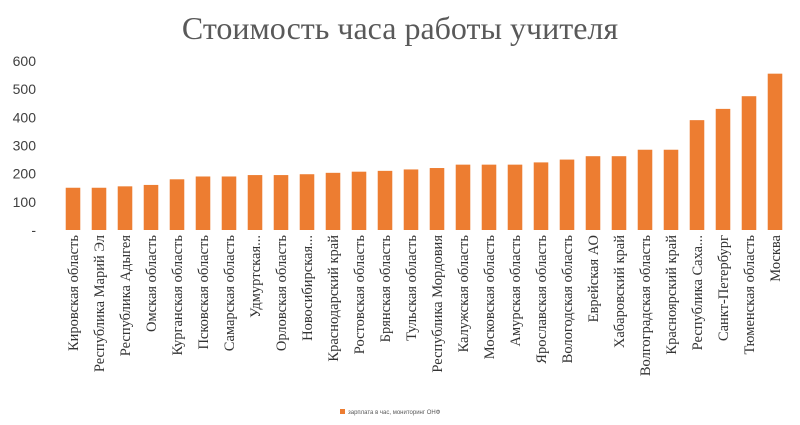  I want to click on x-tick-label: Курганская область, so click(178, 295).